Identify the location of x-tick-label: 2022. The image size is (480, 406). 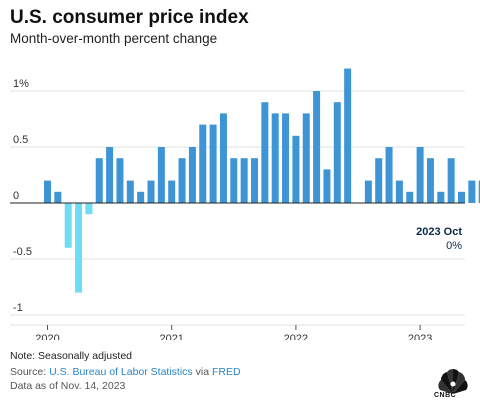
(296, 336).